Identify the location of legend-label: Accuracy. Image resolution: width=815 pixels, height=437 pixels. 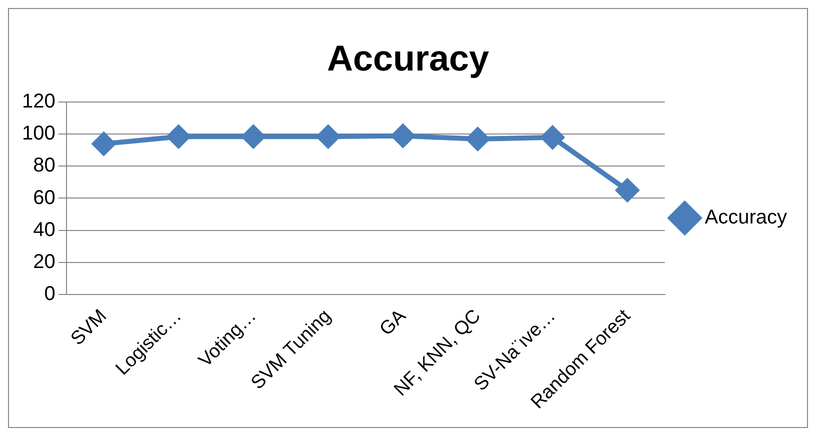
(746, 217).